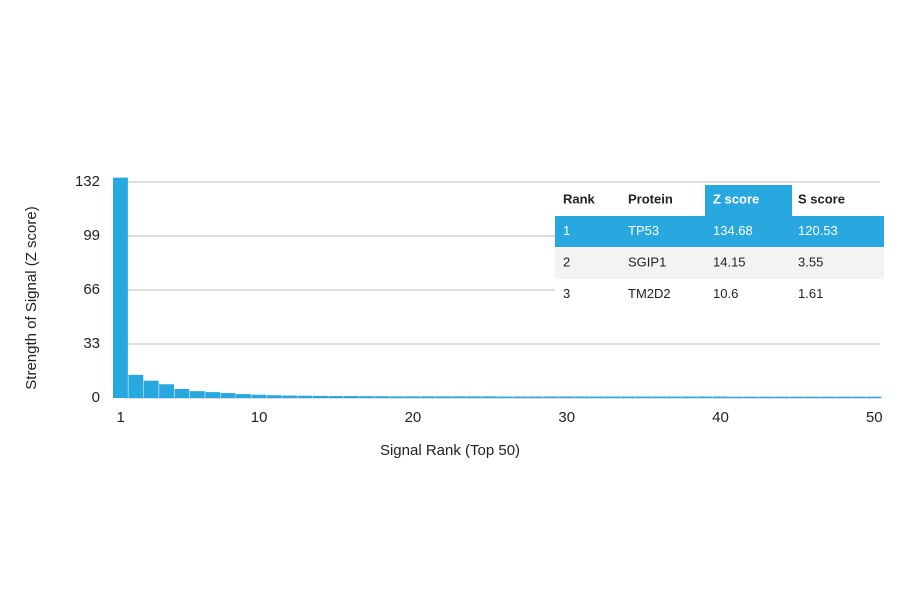 This screenshot has height=599, width=900. Describe the element at coordinates (91, 235) in the screenshot. I see `y-tick-label: 99` at that location.